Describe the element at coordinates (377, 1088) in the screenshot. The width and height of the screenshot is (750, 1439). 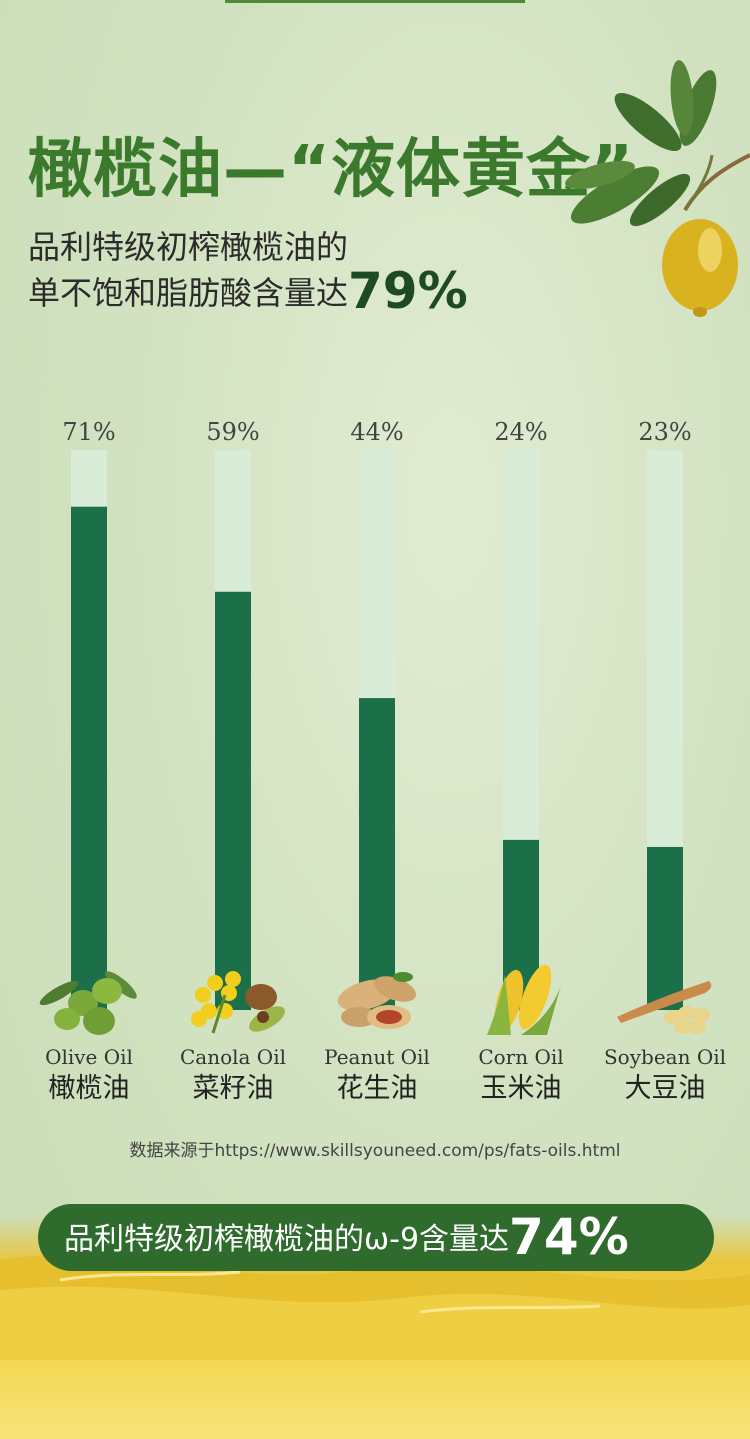
I see `category-label-zh: 花生油` at that location.